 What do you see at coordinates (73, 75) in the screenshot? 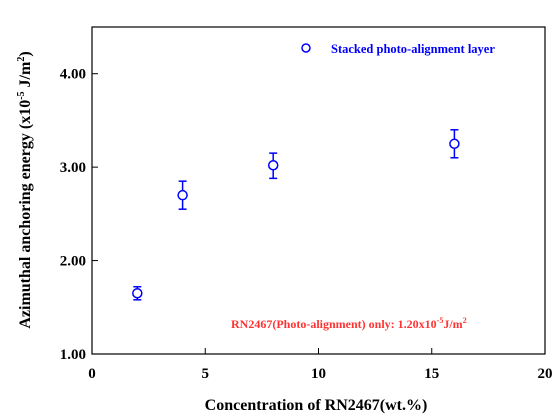
I see `y-tick-label: 4.00` at bounding box center [73, 75].